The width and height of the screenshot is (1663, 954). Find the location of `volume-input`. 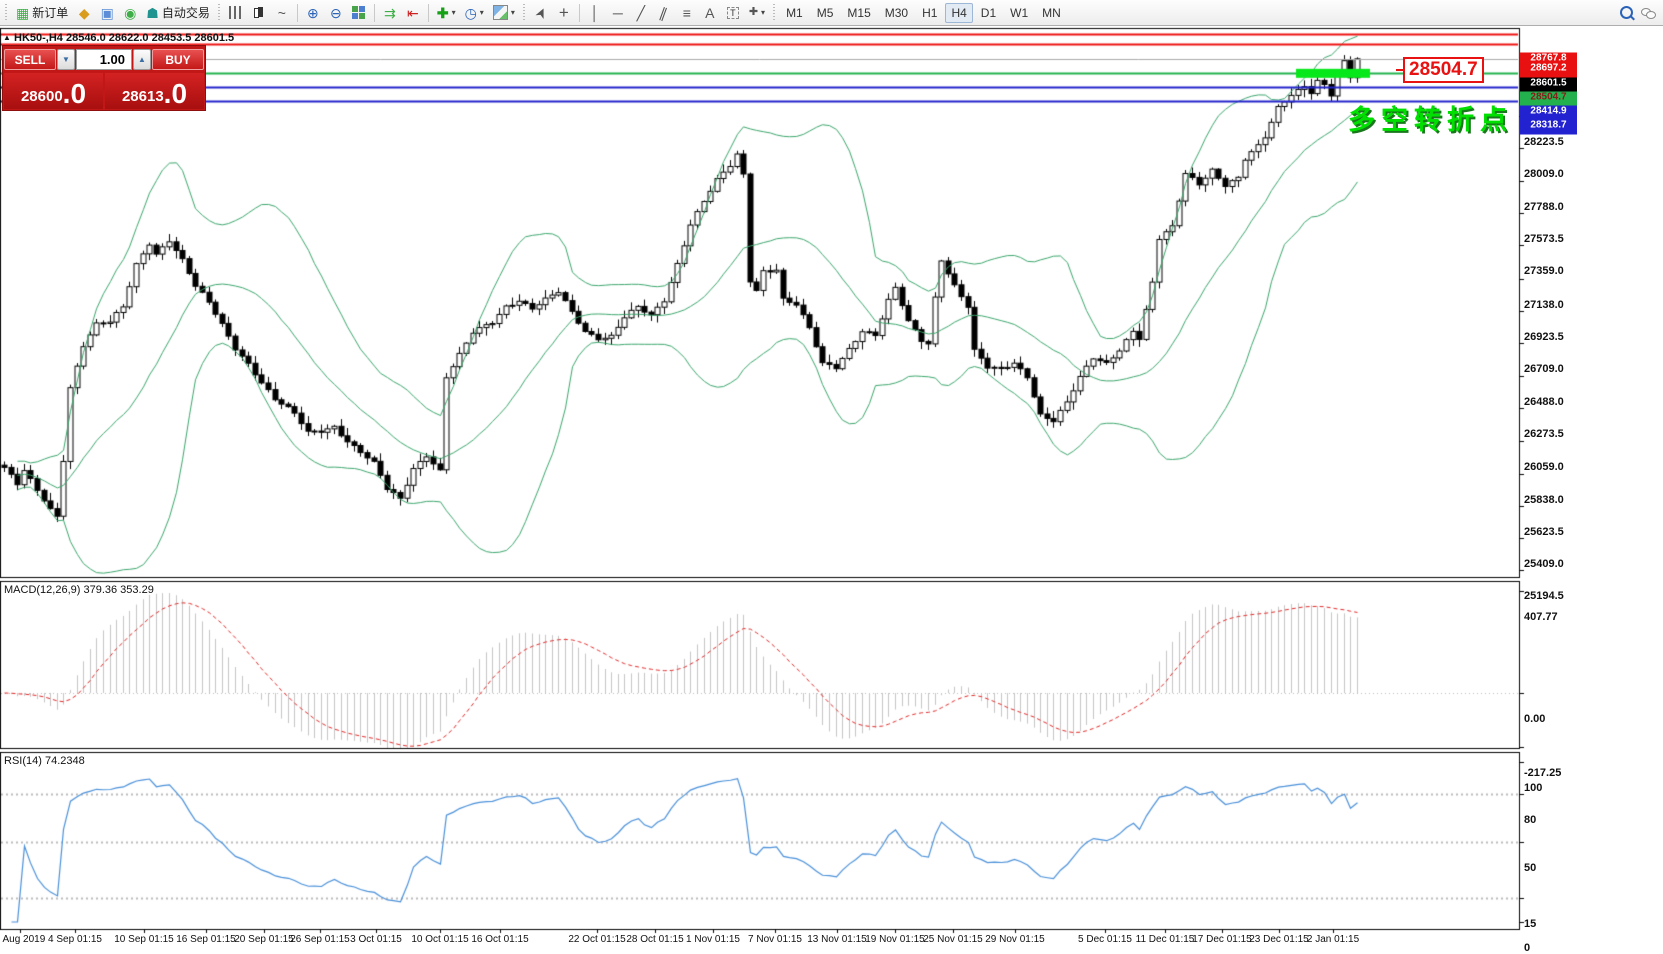

volume-input is located at coordinates (104, 59).